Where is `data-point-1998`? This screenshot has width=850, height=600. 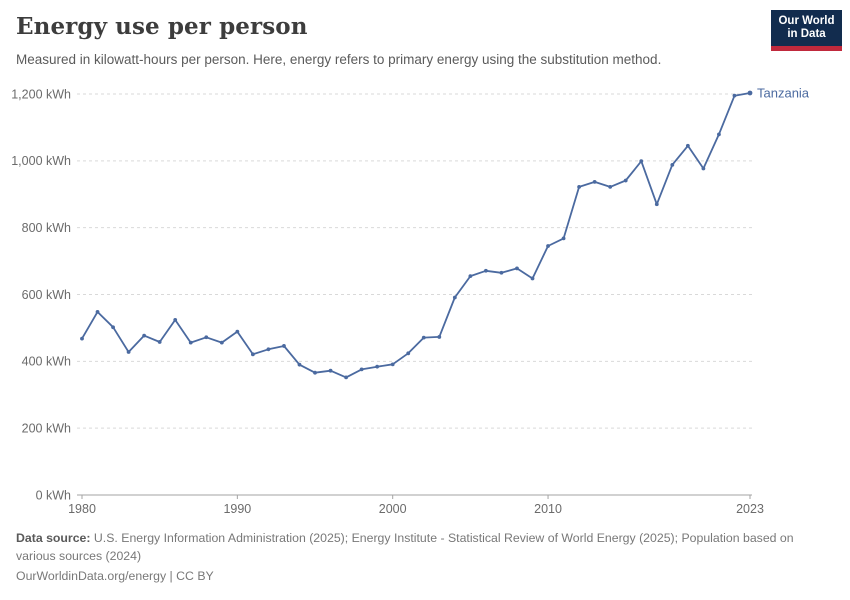 data-point-1998 is located at coordinates (361, 369).